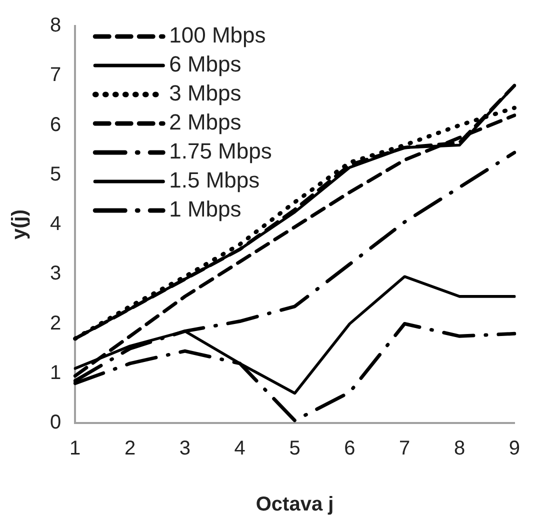 The image size is (534, 529). What do you see at coordinates (214, 180) in the screenshot?
I see `legend-label: 1.5 Mbps` at bounding box center [214, 180].